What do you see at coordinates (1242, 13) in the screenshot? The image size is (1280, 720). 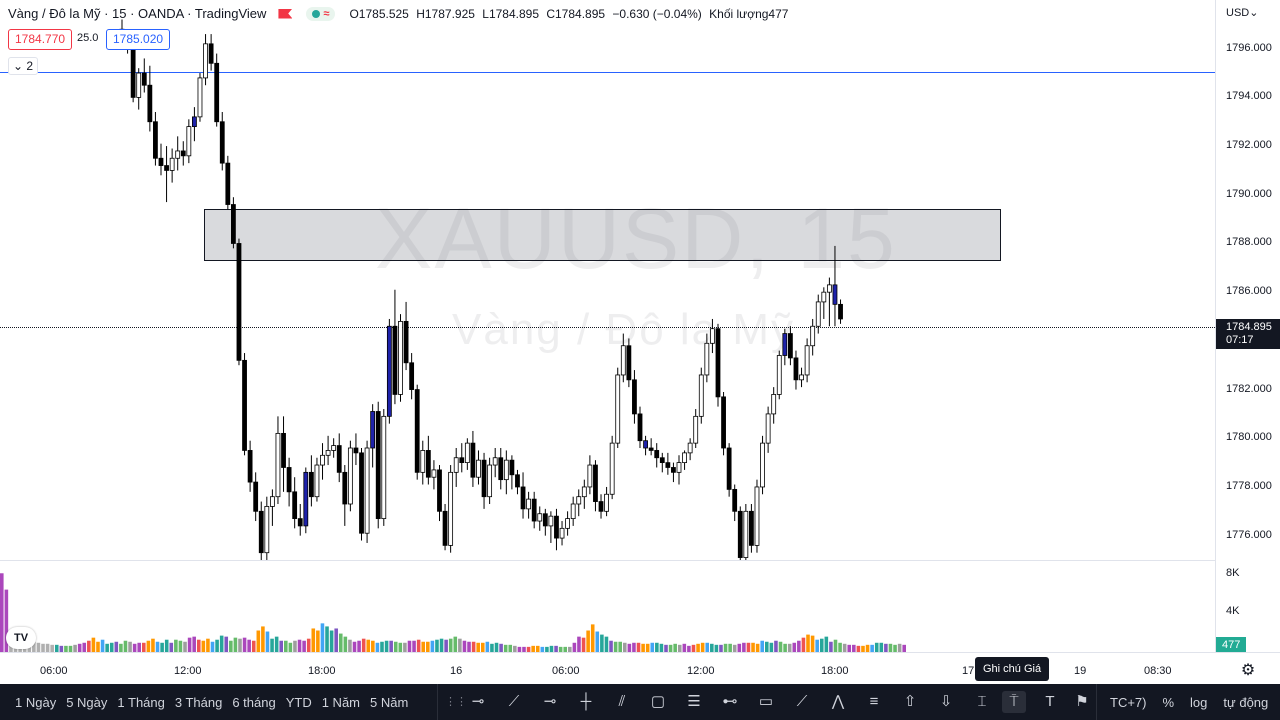 I see `currency-selector: USD⌄` at bounding box center [1242, 13].